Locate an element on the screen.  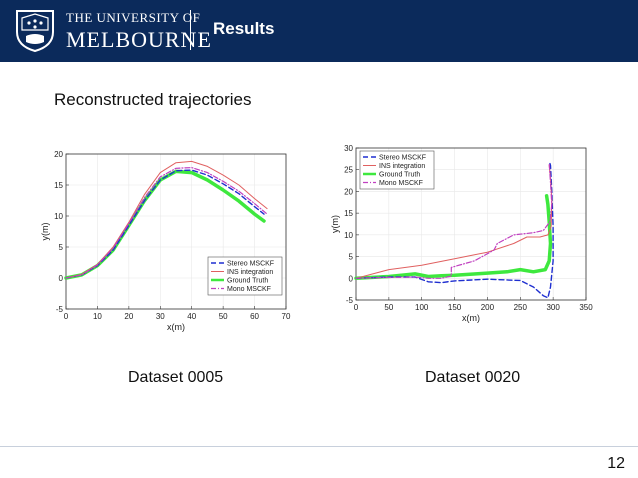
university-crest-icon is located at coordinates (35, 31).